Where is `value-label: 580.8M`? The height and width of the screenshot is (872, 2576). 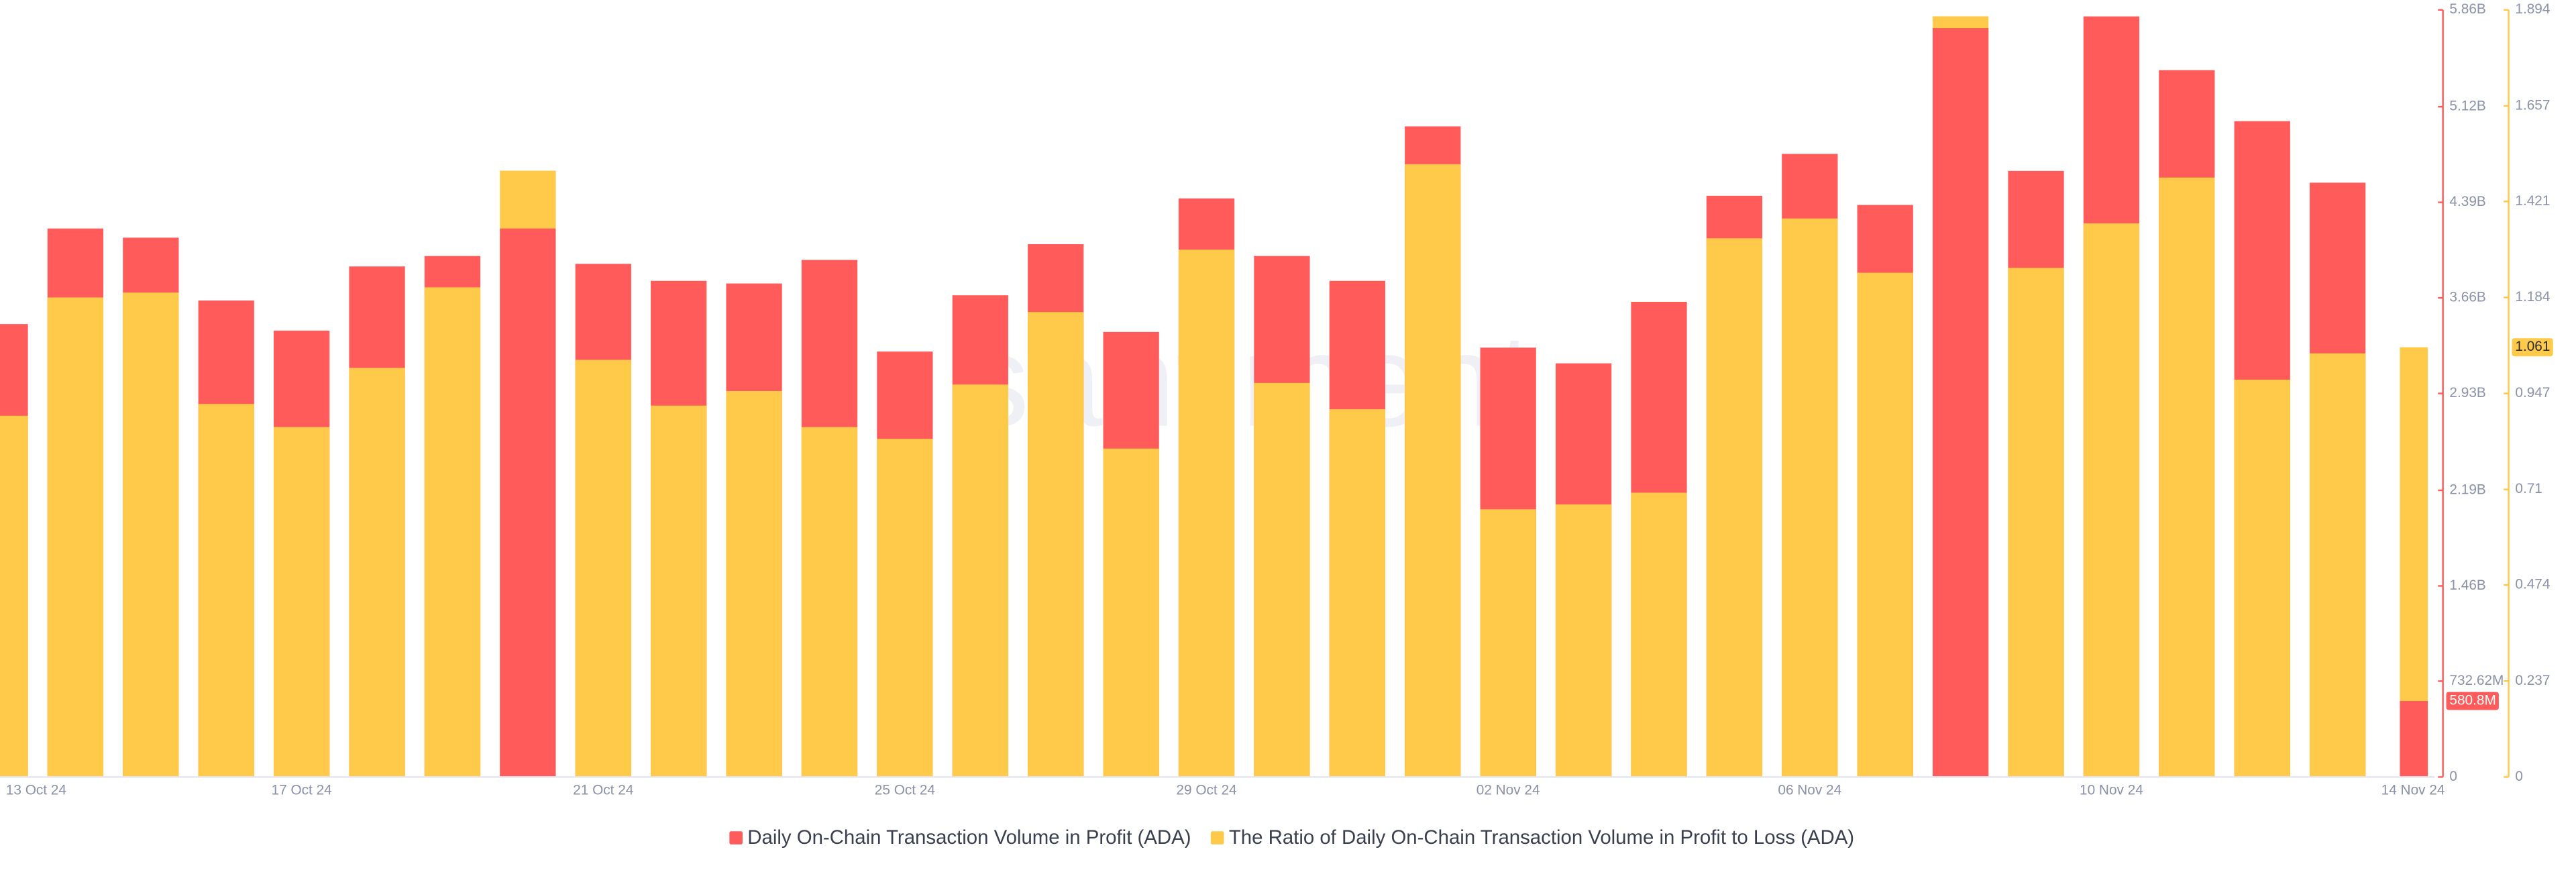
value-label: 580.8M is located at coordinates (2472, 701).